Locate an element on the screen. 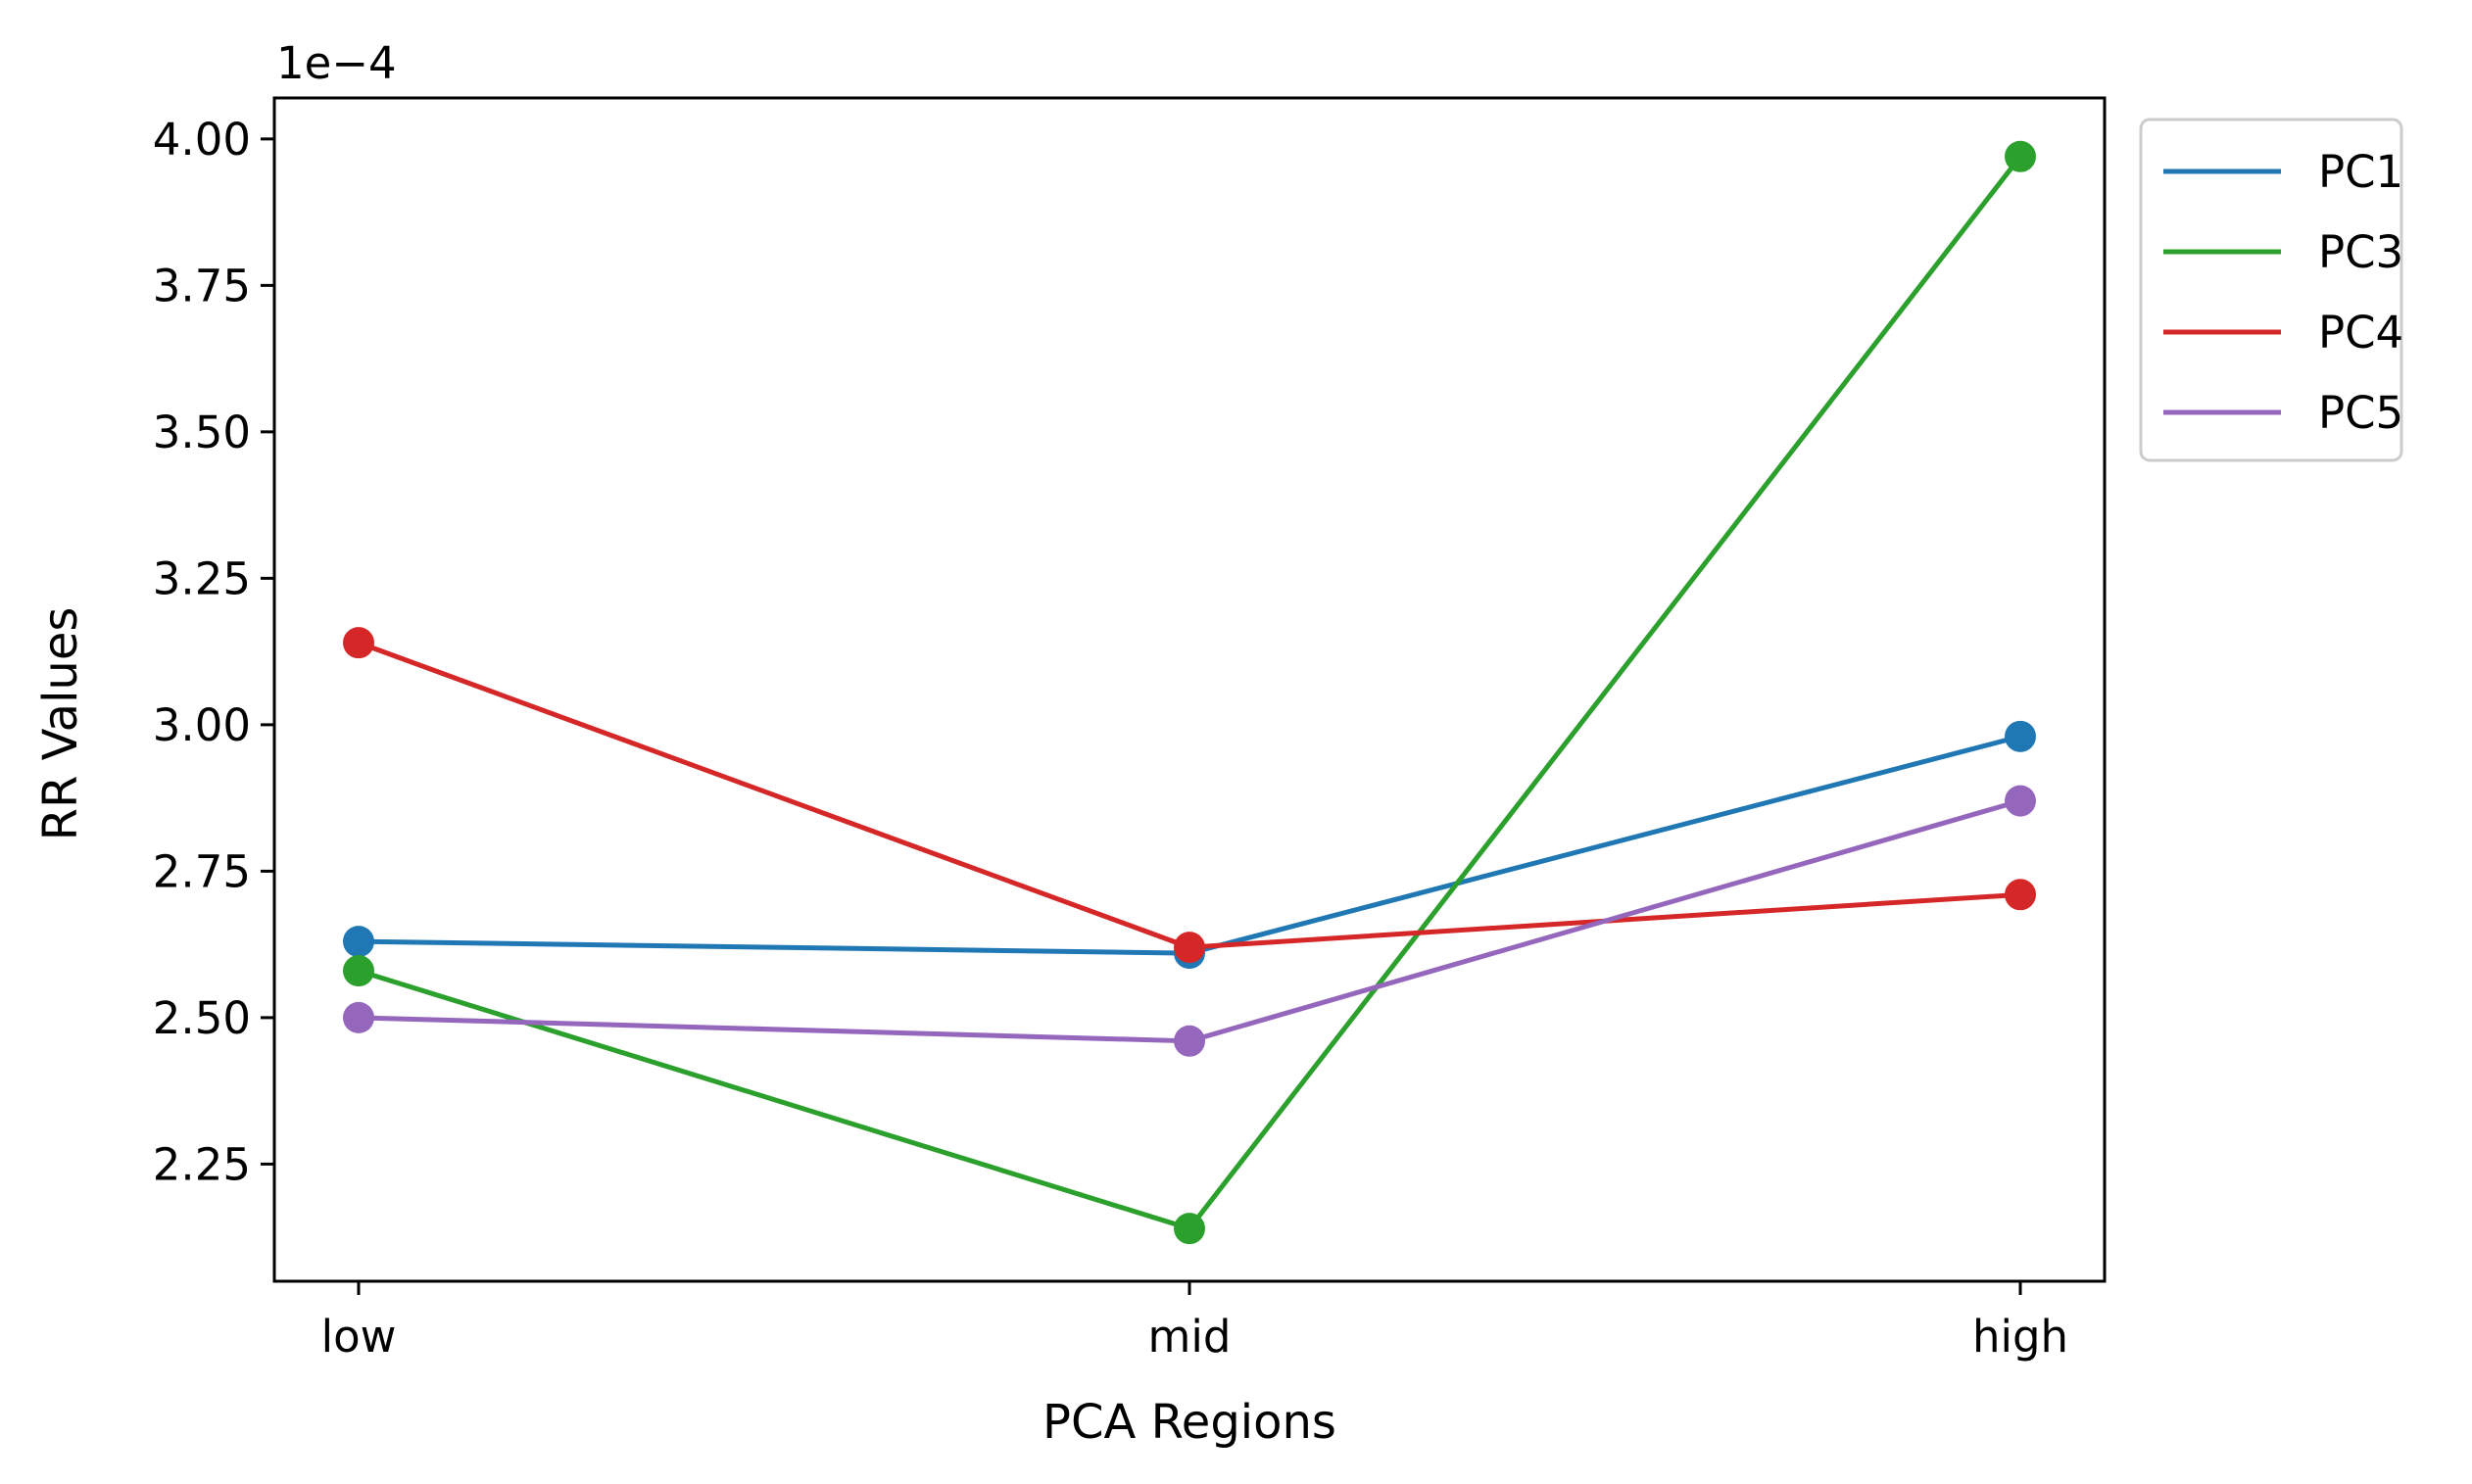  y-tick-label: 3.50 is located at coordinates (202, 432).